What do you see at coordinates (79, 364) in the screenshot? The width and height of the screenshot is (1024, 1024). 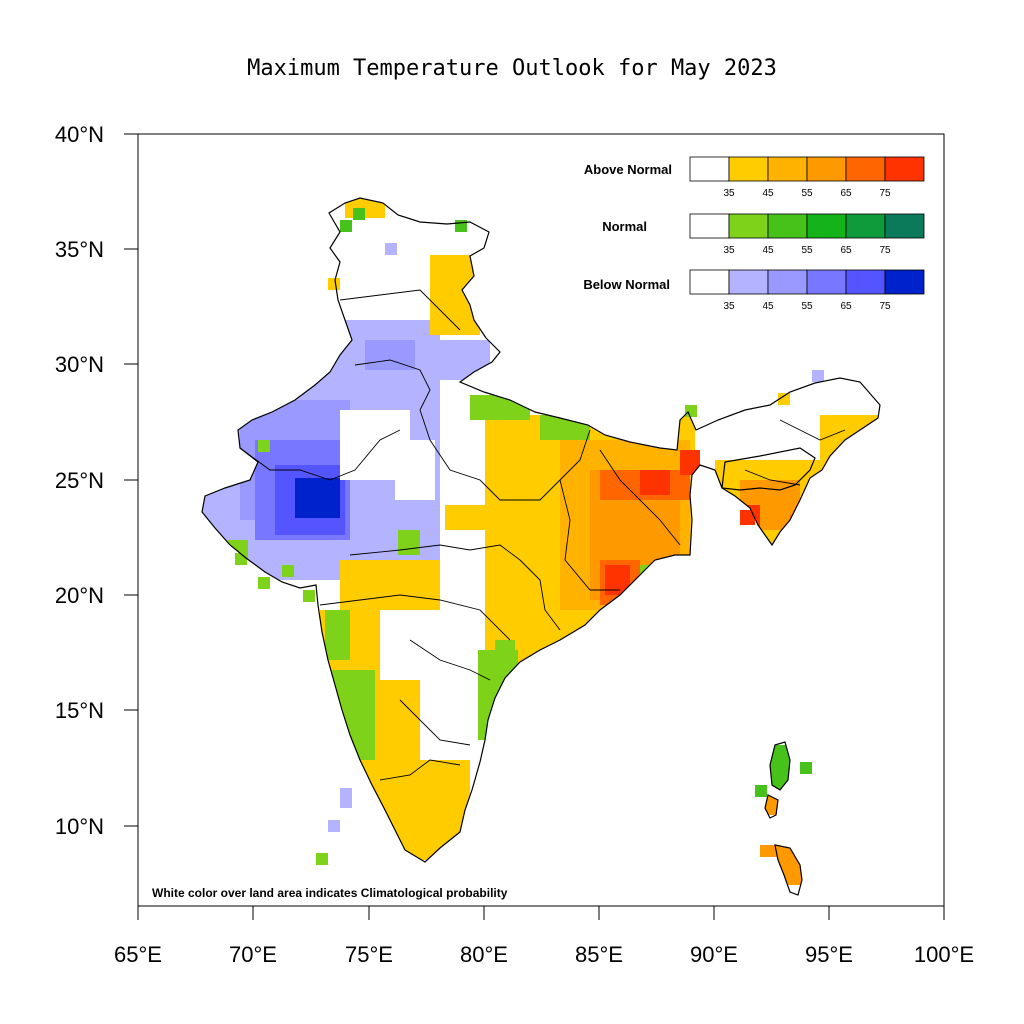 I see `y-tick-label: 30°N` at bounding box center [79, 364].